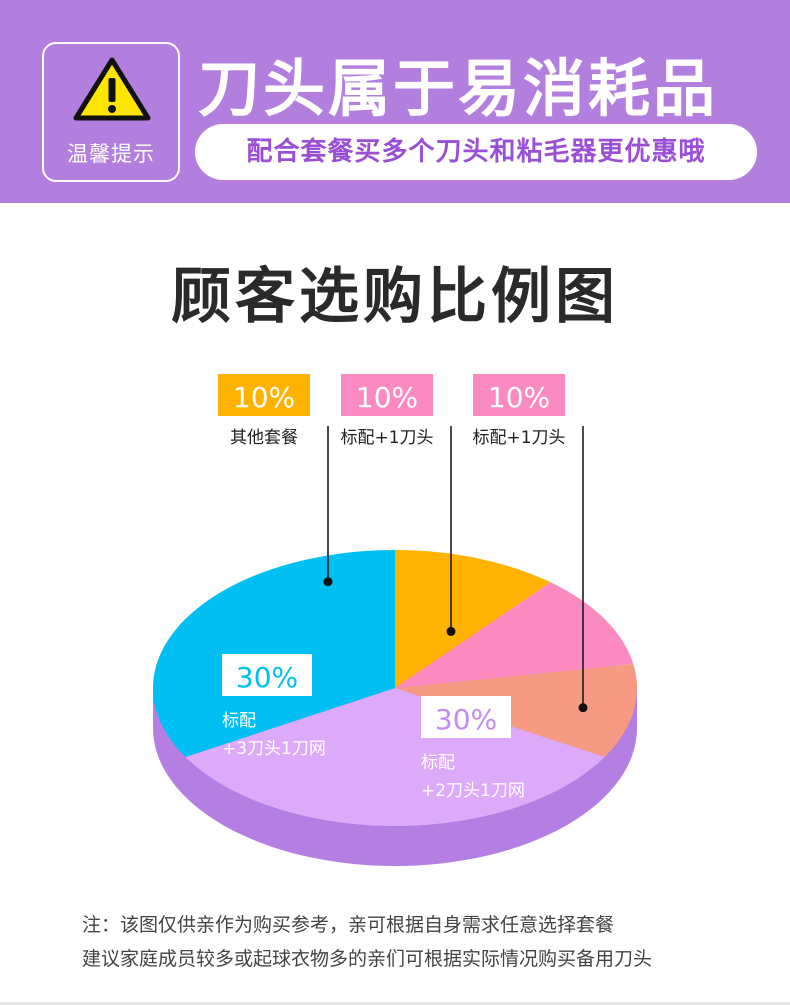  What do you see at coordinates (438, 763) in the screenshot?
I see `slice-label-4-line-1: 标配` at bounding box center [438, 763].